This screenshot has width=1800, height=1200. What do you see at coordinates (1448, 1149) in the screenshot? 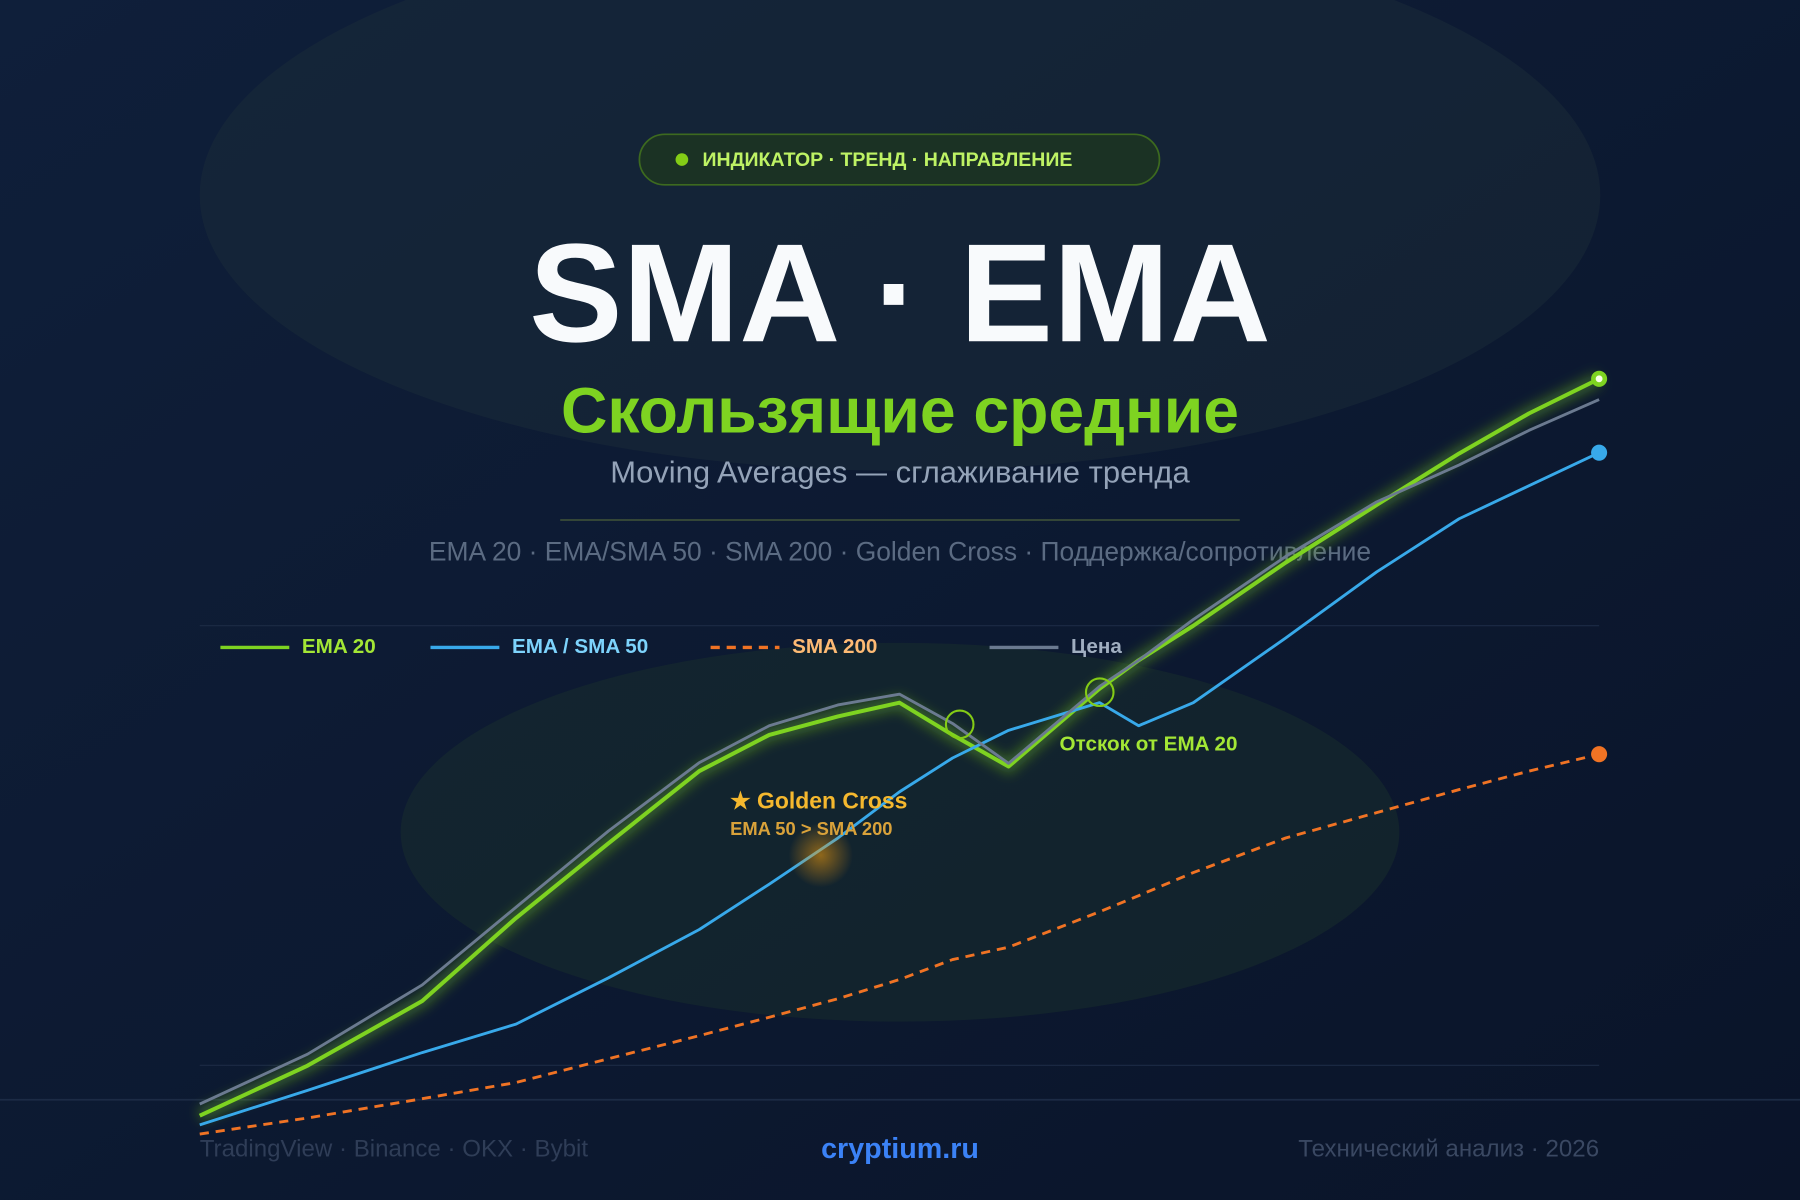
I see `footer-right: Технический анализ · 2026` at bounding box center [1448, 1149].